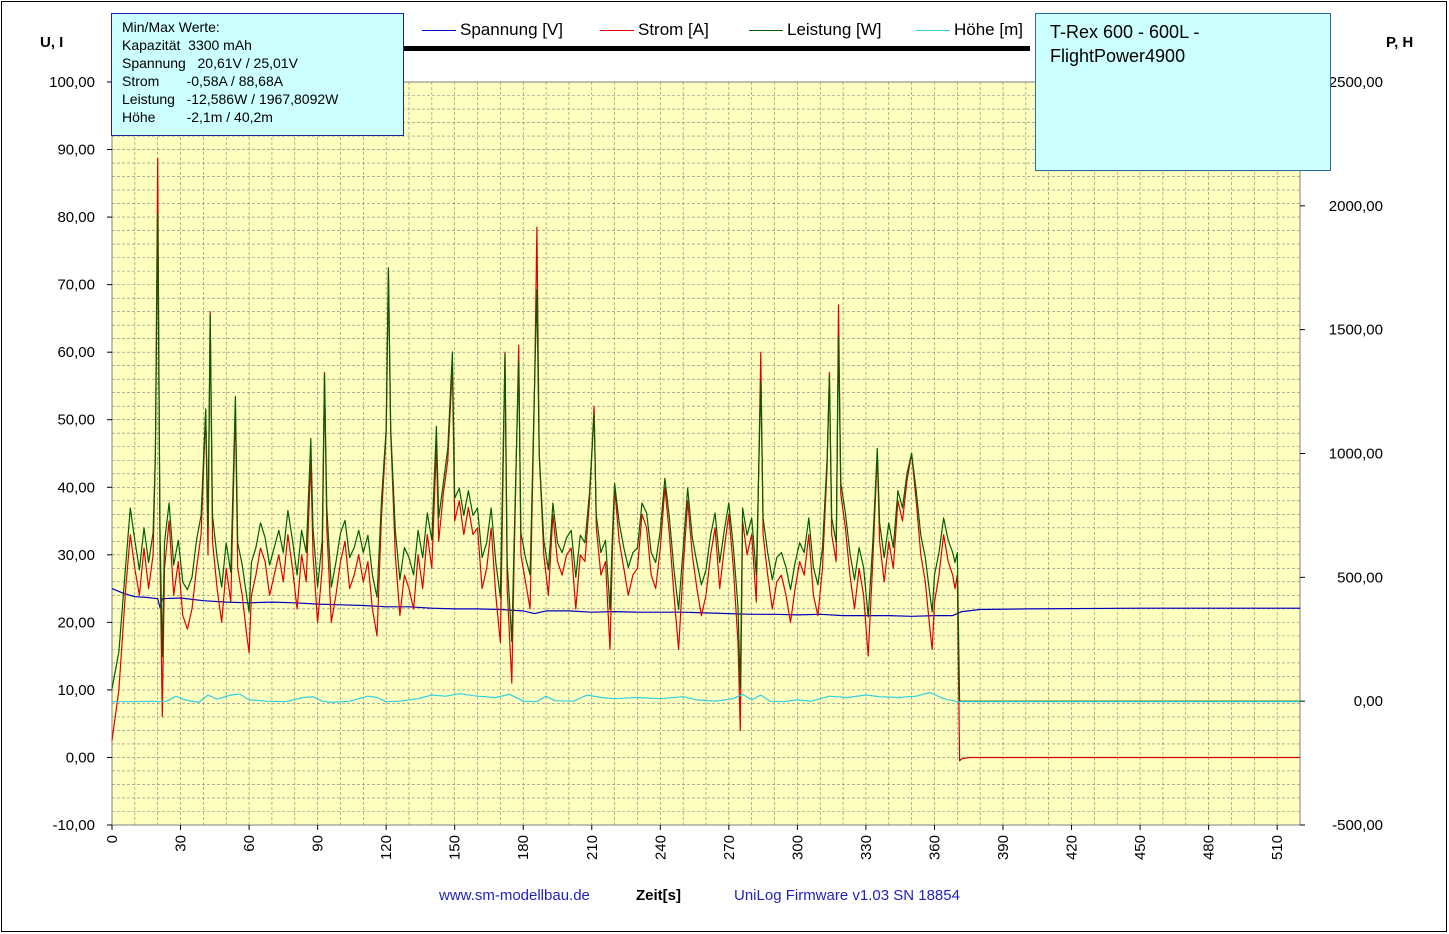  What do you see at coordinates (455, 847) in the screenshot?
I see `x-tick-label: 150` at bounding box center [455, 847].